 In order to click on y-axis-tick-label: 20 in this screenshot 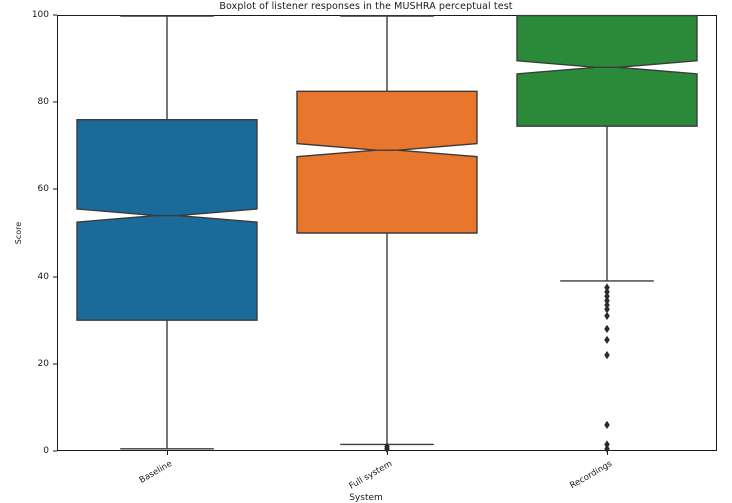, I will do `click(43, 363)`.